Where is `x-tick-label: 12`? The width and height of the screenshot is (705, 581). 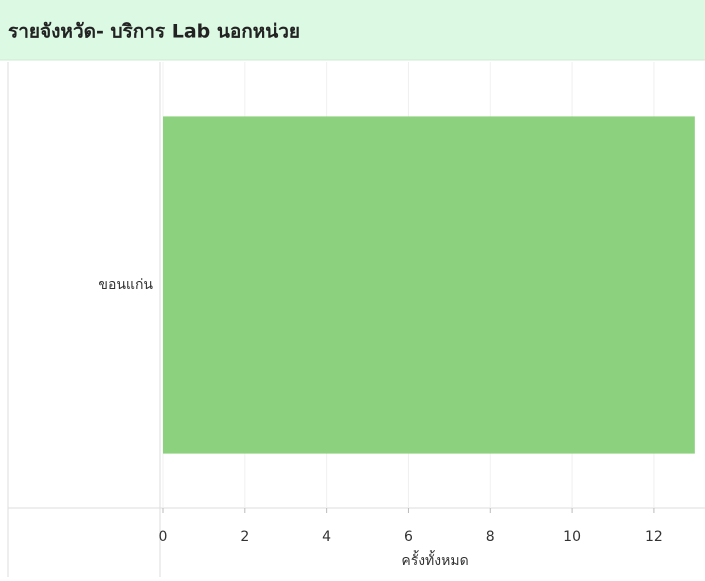
x-tick-label: 12 is located at coordinates (654, 537).